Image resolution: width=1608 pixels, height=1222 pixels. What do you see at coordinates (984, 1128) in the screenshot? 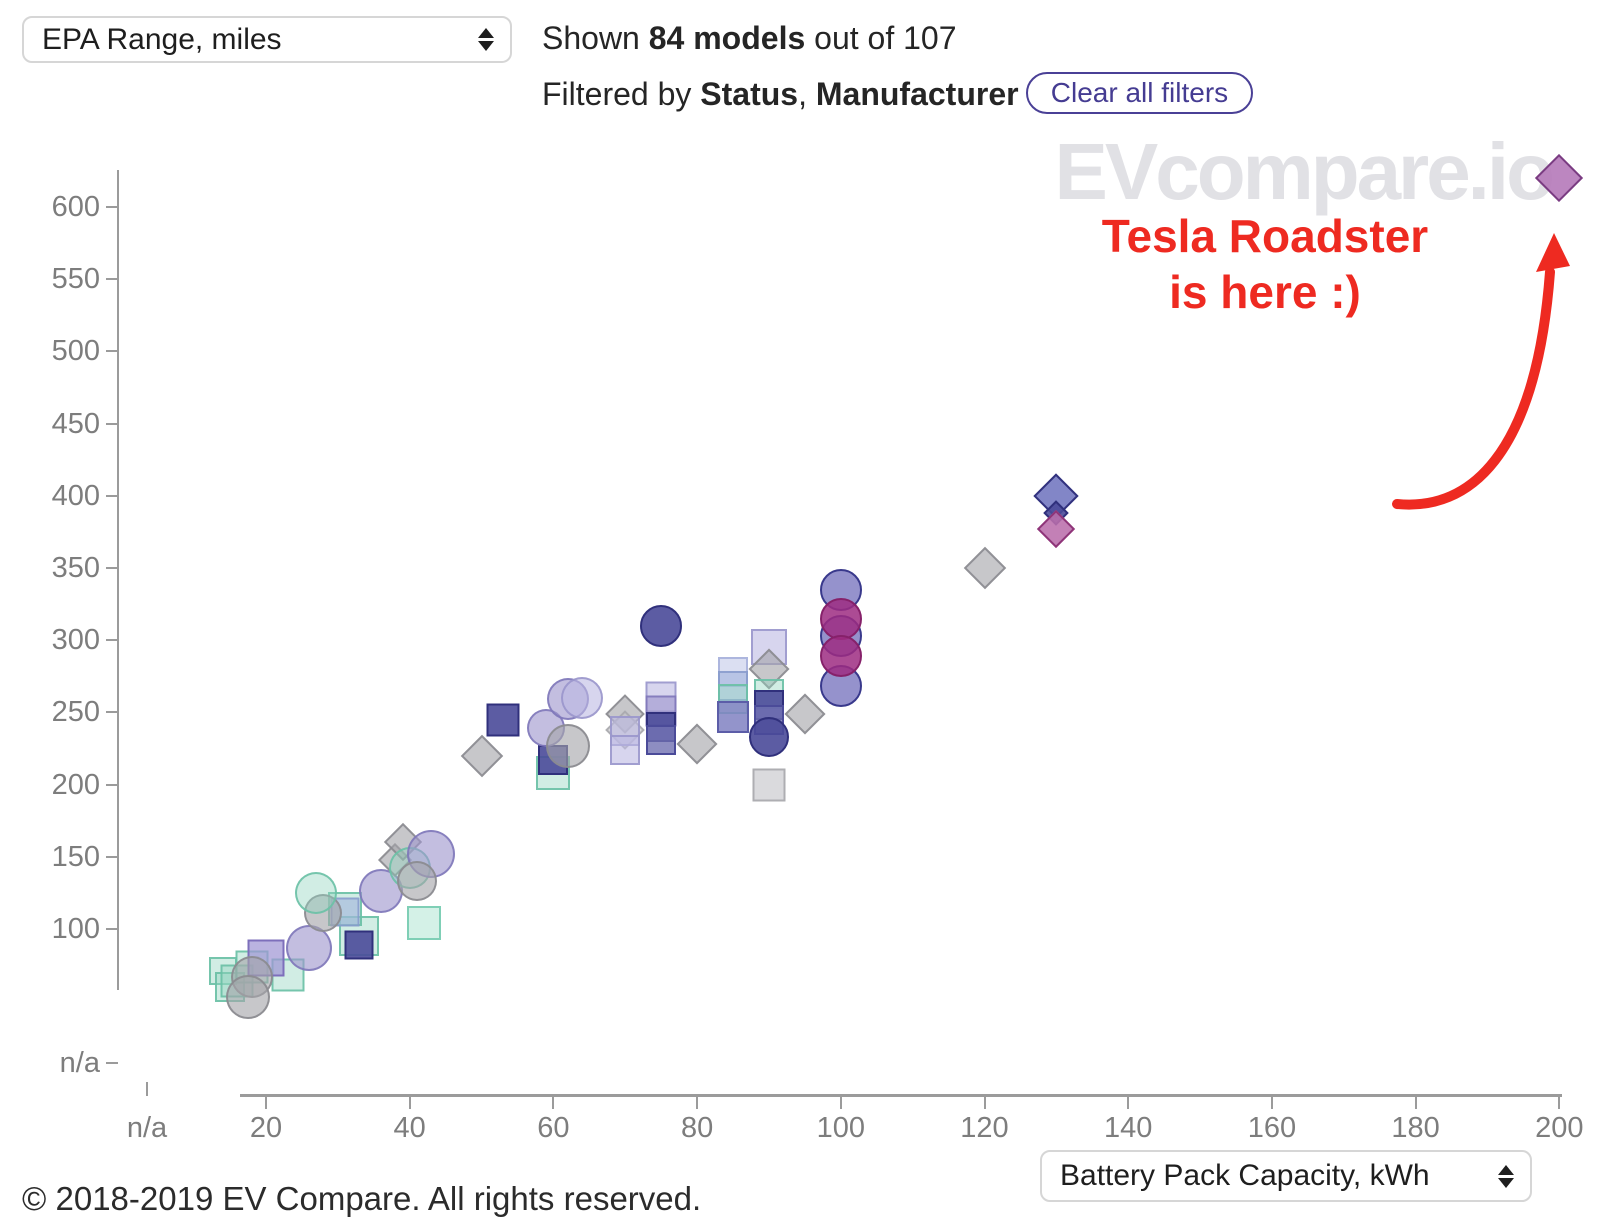
I see `x-tick-label: 120` at bounding box center [984, 1128].